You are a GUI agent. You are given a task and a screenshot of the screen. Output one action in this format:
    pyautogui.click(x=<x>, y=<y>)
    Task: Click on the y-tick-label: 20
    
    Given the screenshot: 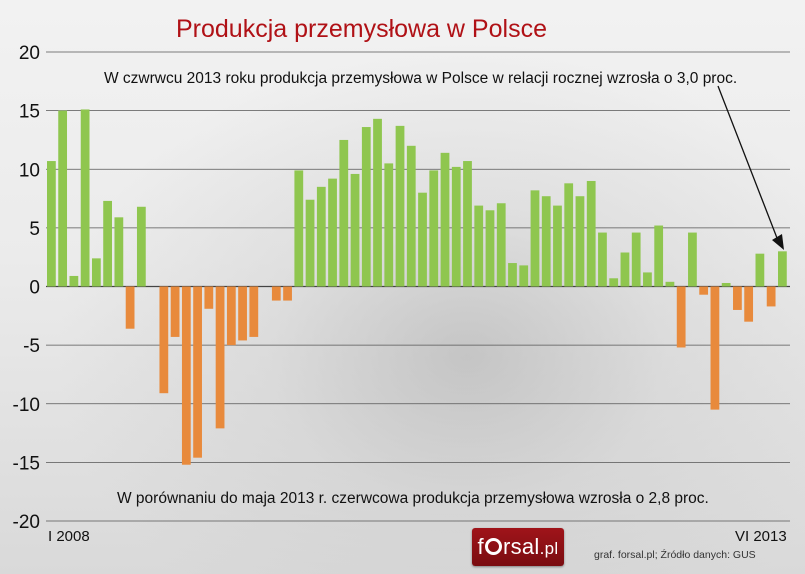 What is the action you would take?
    pyautogui.click(x=29, y=53)
    